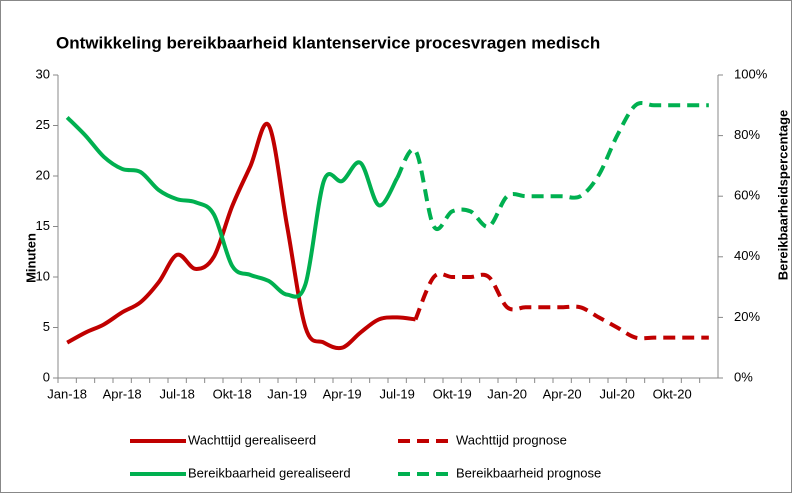 This screenshot has width=792, height=498. Describe the element at coordinates (43, 124) in the screenshot. I see `y-tick-label: 25` at that location.